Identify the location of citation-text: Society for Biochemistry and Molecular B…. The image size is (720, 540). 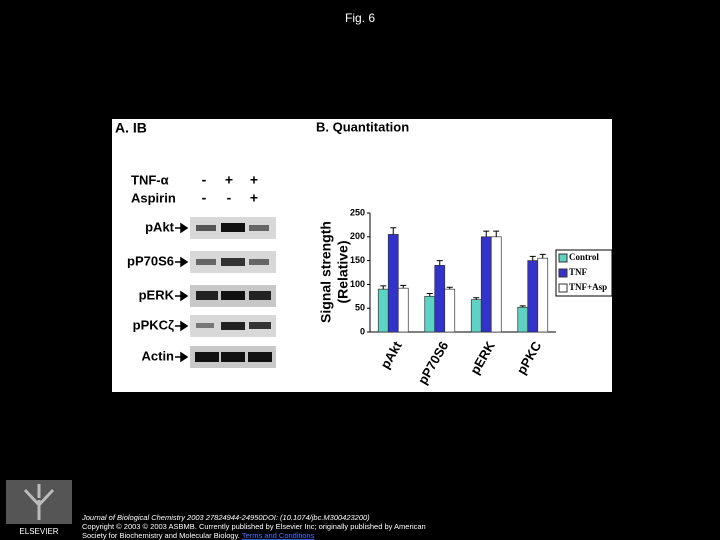
(161, 535).